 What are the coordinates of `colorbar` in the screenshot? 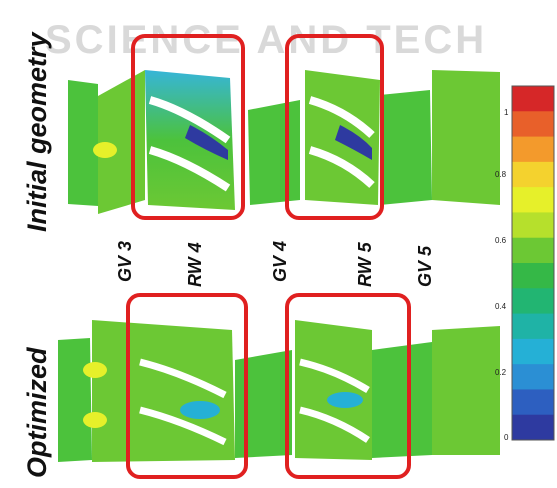 It's located at (533, 263).